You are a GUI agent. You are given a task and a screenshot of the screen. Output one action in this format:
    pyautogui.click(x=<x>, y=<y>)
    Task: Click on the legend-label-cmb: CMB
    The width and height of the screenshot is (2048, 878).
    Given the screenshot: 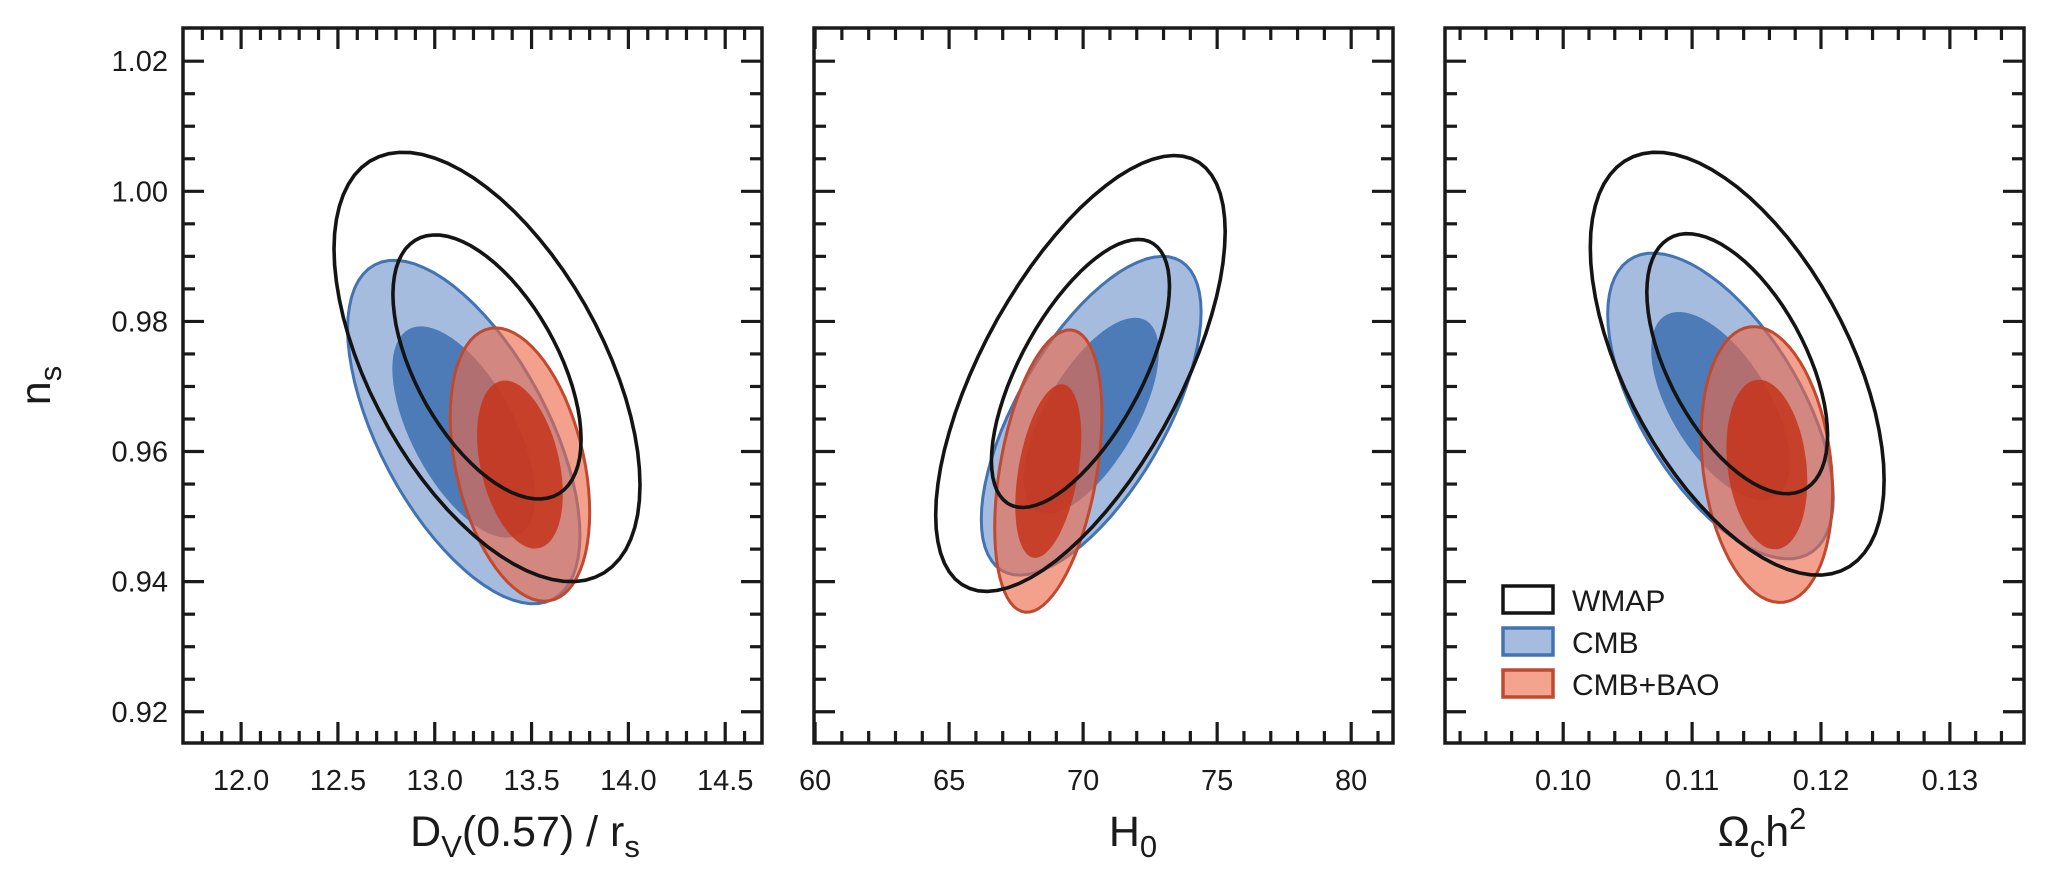 What is the action you would take?
    pyautogui.click(x=1605, y=643)
    